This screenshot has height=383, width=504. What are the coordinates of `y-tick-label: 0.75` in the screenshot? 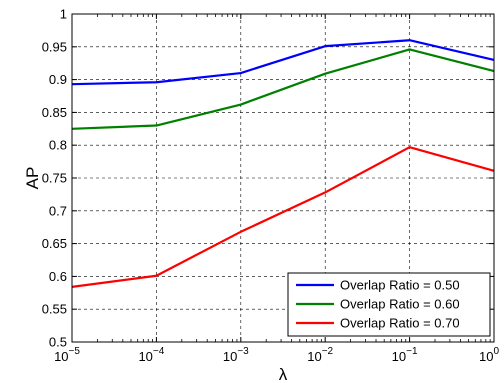 It's located at (54, 178).